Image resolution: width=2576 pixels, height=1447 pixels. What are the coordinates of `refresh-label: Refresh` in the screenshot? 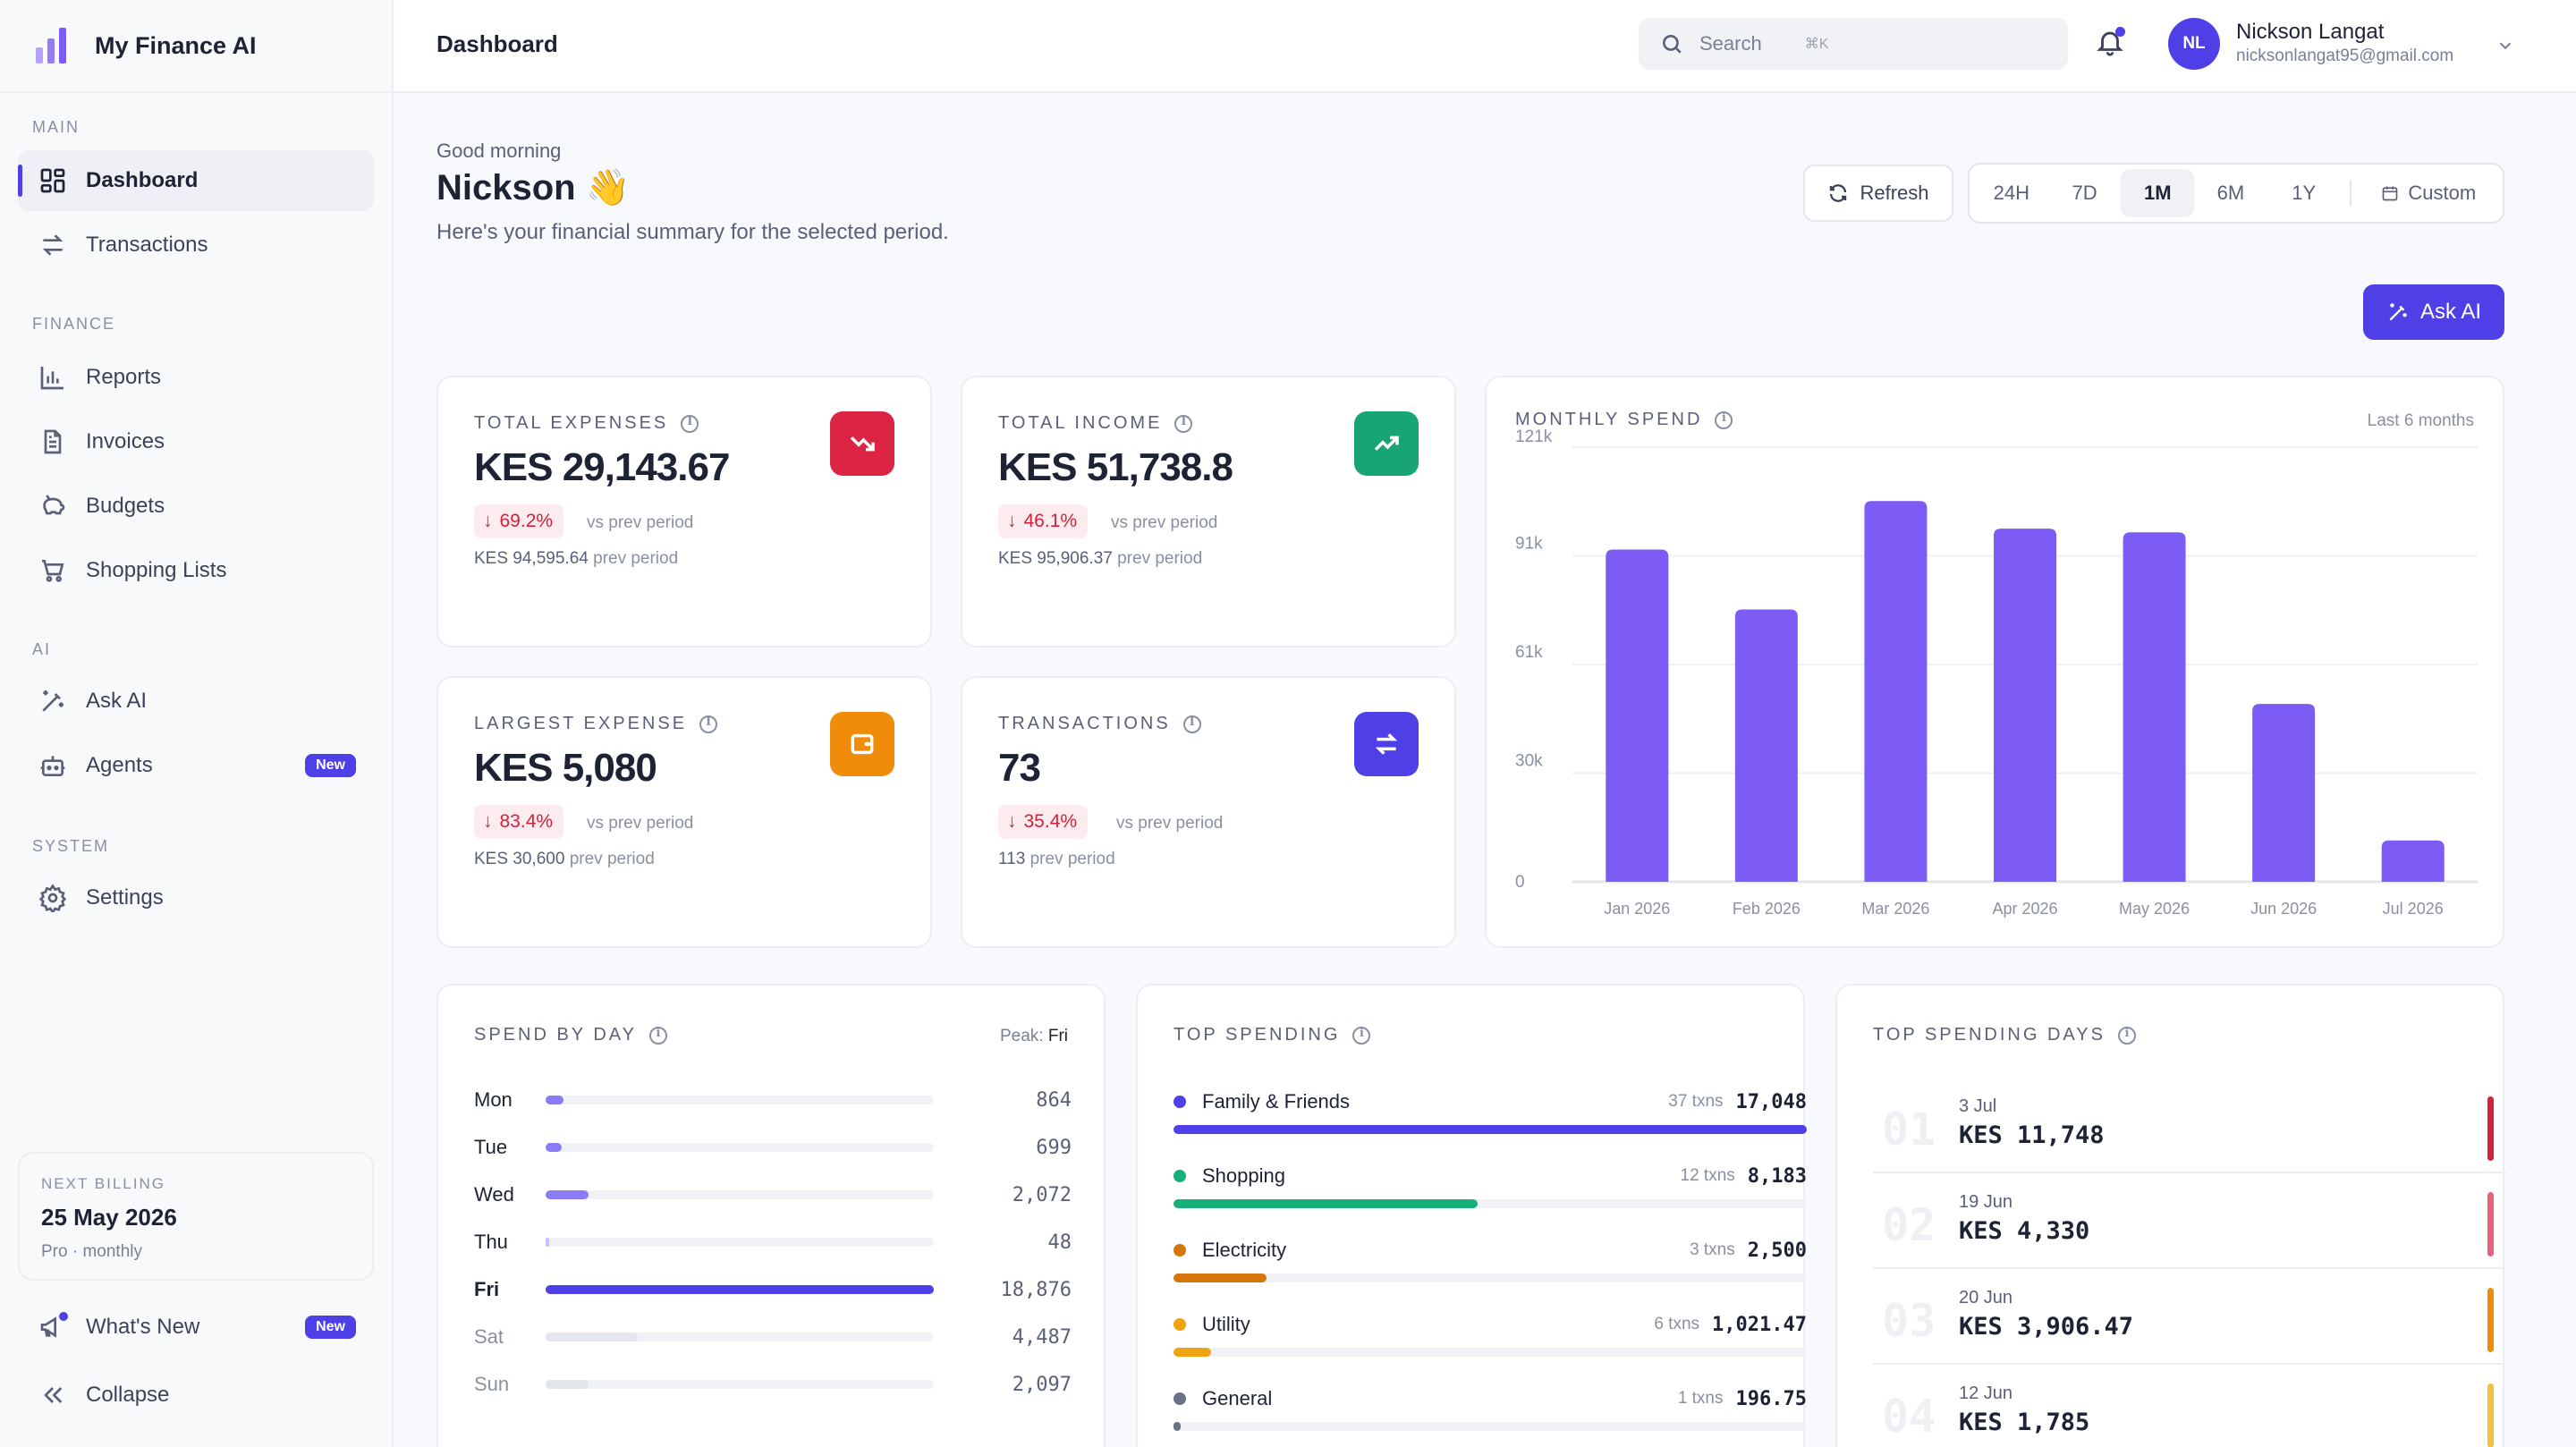 It's located at (1894, 193).